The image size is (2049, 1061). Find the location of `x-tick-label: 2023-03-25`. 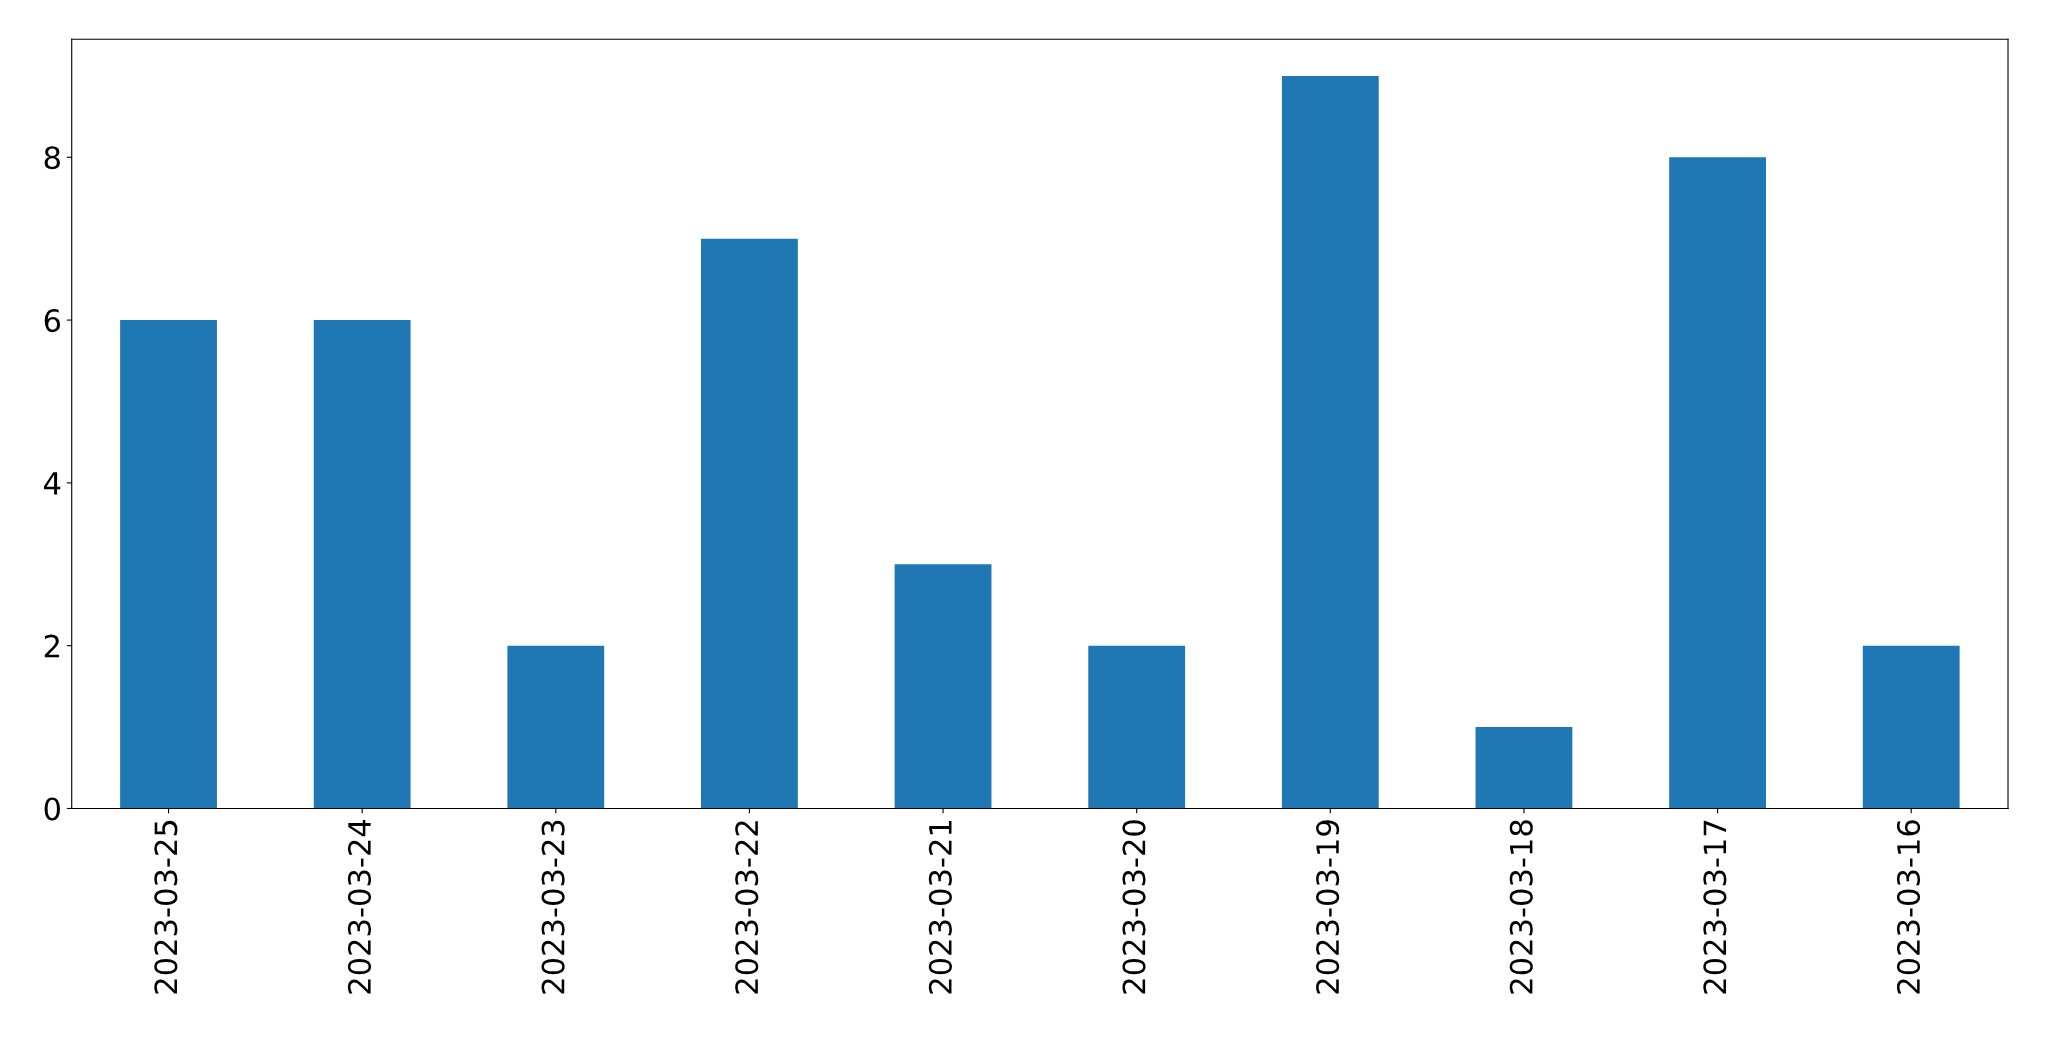

x-tick-label: 2023-03-25 is located at coordinates (166, 907).